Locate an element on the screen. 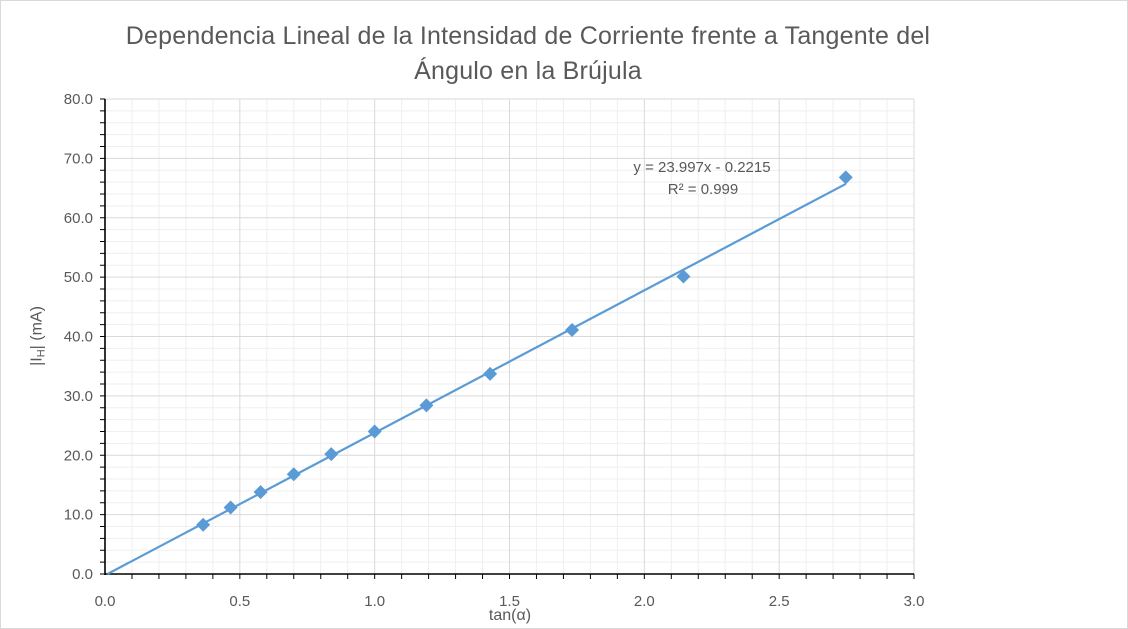 This screenshot has width=1128, height=629. y-tick-label: 80.0 is located at coordinates (78, 99).